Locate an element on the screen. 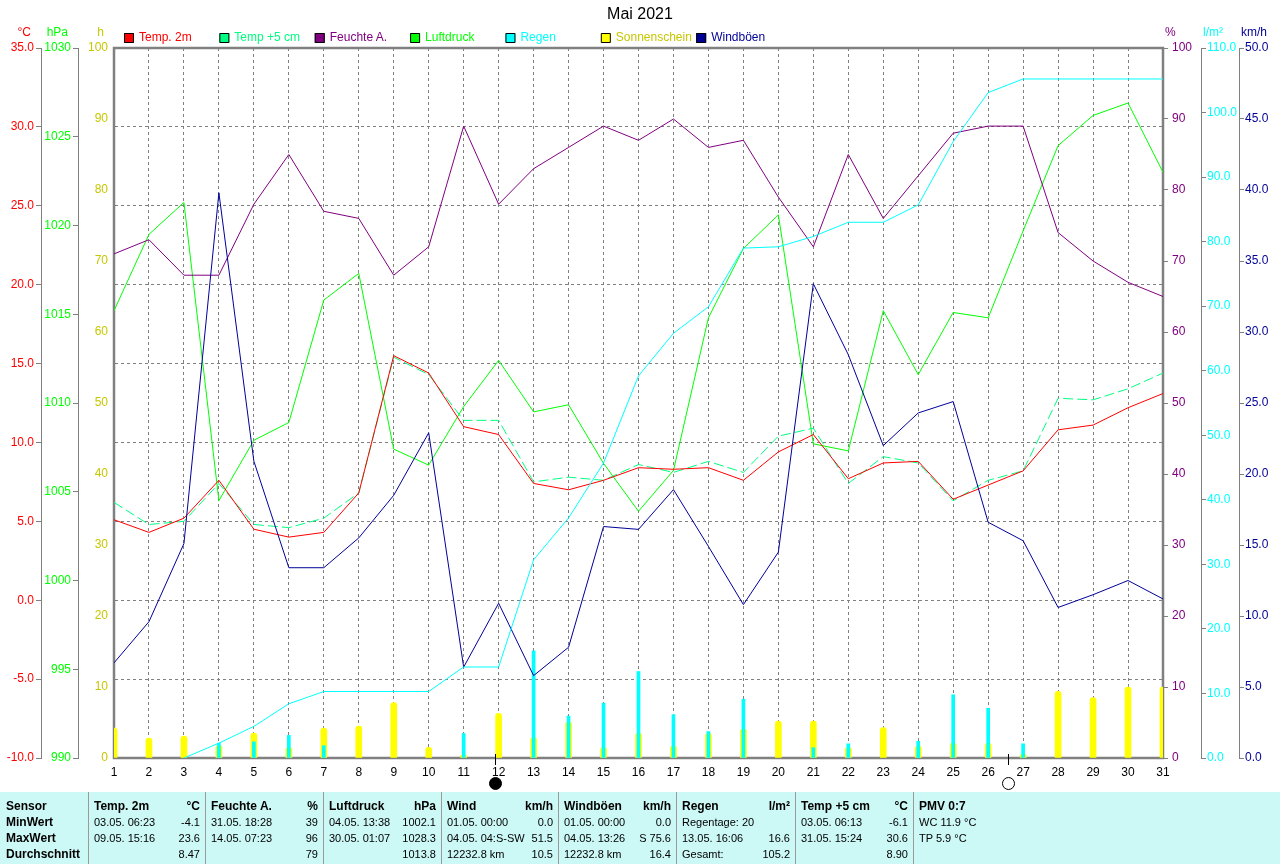 Image resolution: width=1280 pixels, height=864 pixels. text: l/m² is located at coordinates (779, 806).